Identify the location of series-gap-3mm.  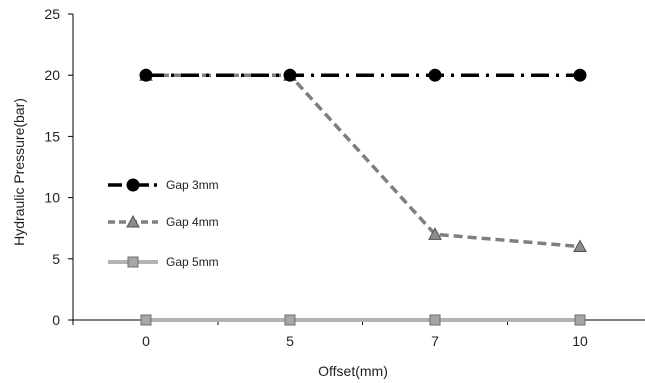
(363, 75).